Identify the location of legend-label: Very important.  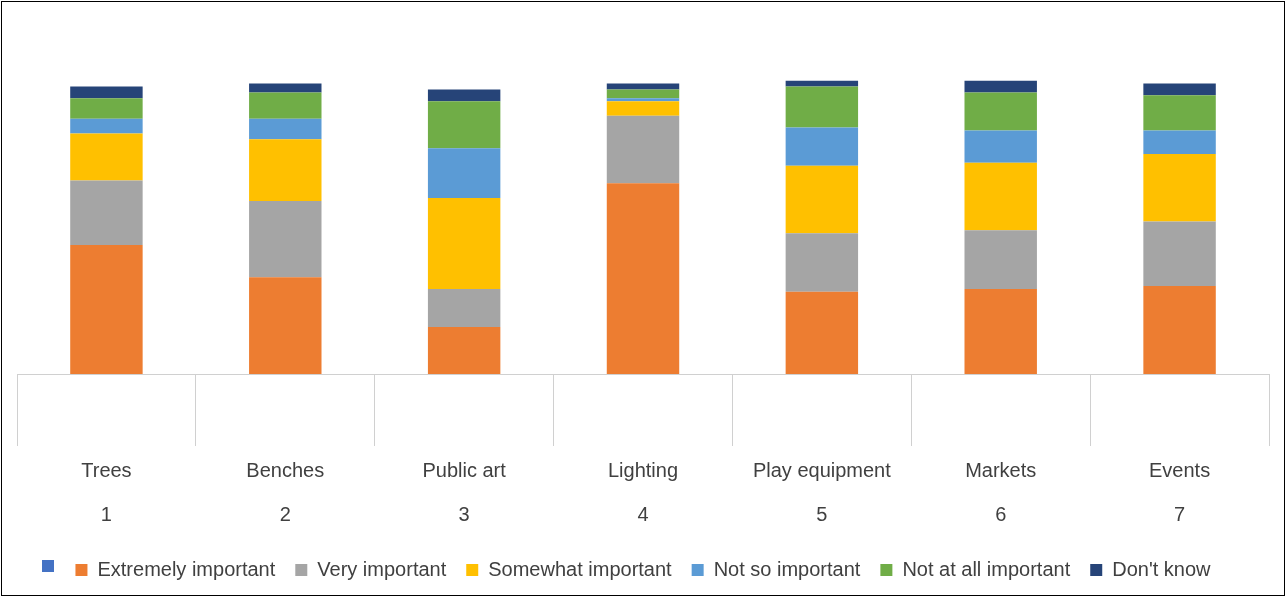
(382, 568).